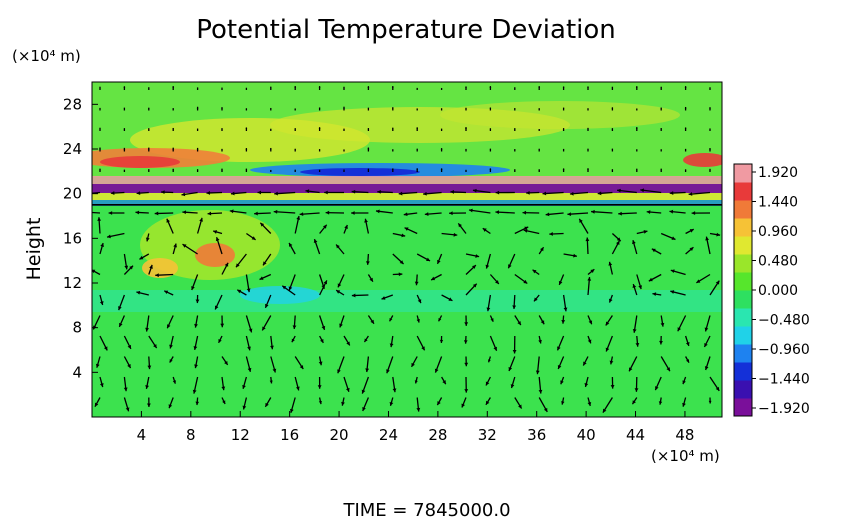  What do you see at coordinates (360, 172) in the screenshot?
I see `deep-blue-upper` at bounding box center [360, 172].